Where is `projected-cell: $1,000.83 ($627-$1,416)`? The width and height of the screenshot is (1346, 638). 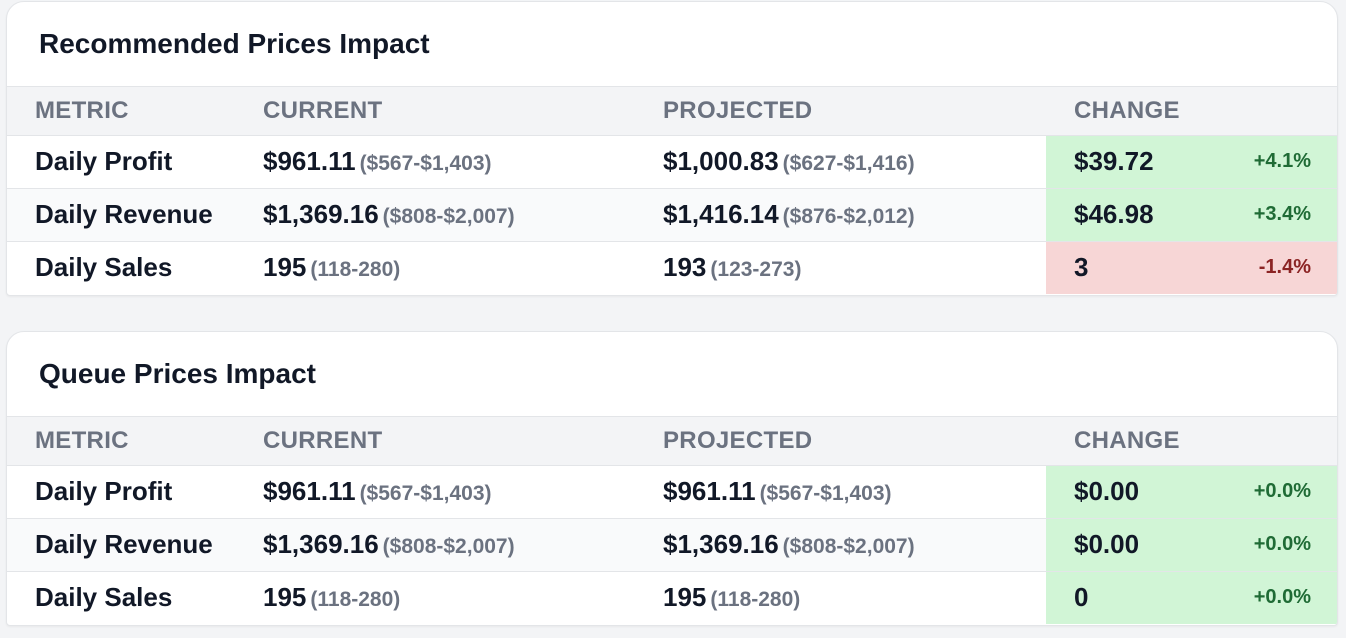 projected-cell: $1,000.83 ($627-$1,416) is located at coordinates (840, 162).